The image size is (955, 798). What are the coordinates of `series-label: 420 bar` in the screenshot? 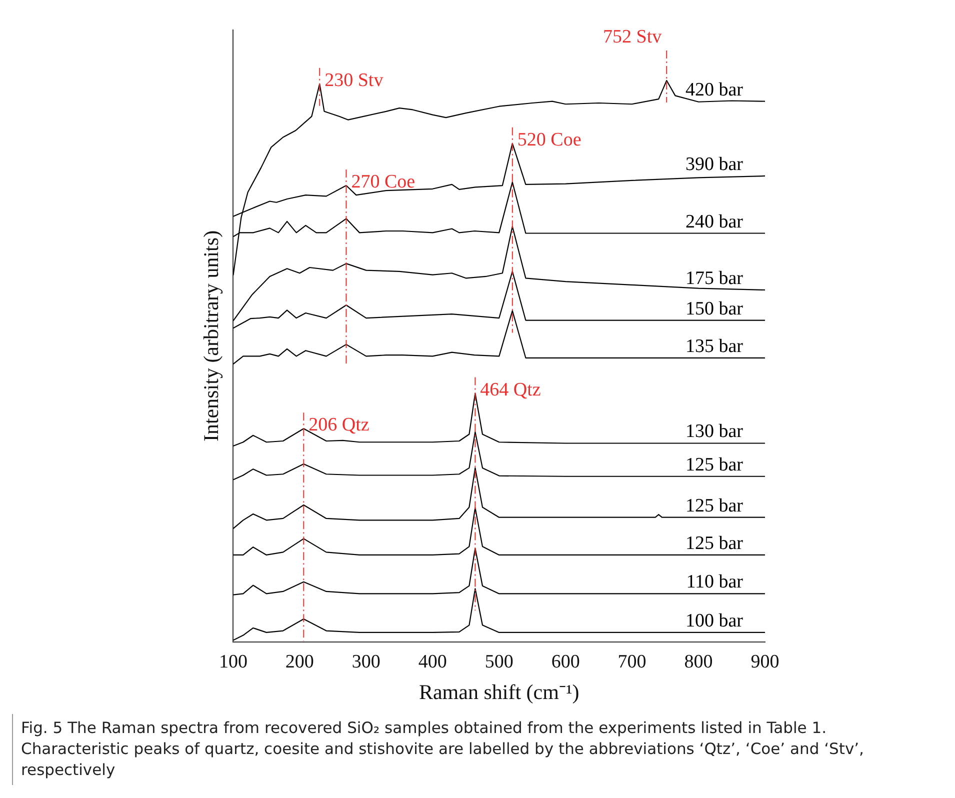 It's located at (714, 89).